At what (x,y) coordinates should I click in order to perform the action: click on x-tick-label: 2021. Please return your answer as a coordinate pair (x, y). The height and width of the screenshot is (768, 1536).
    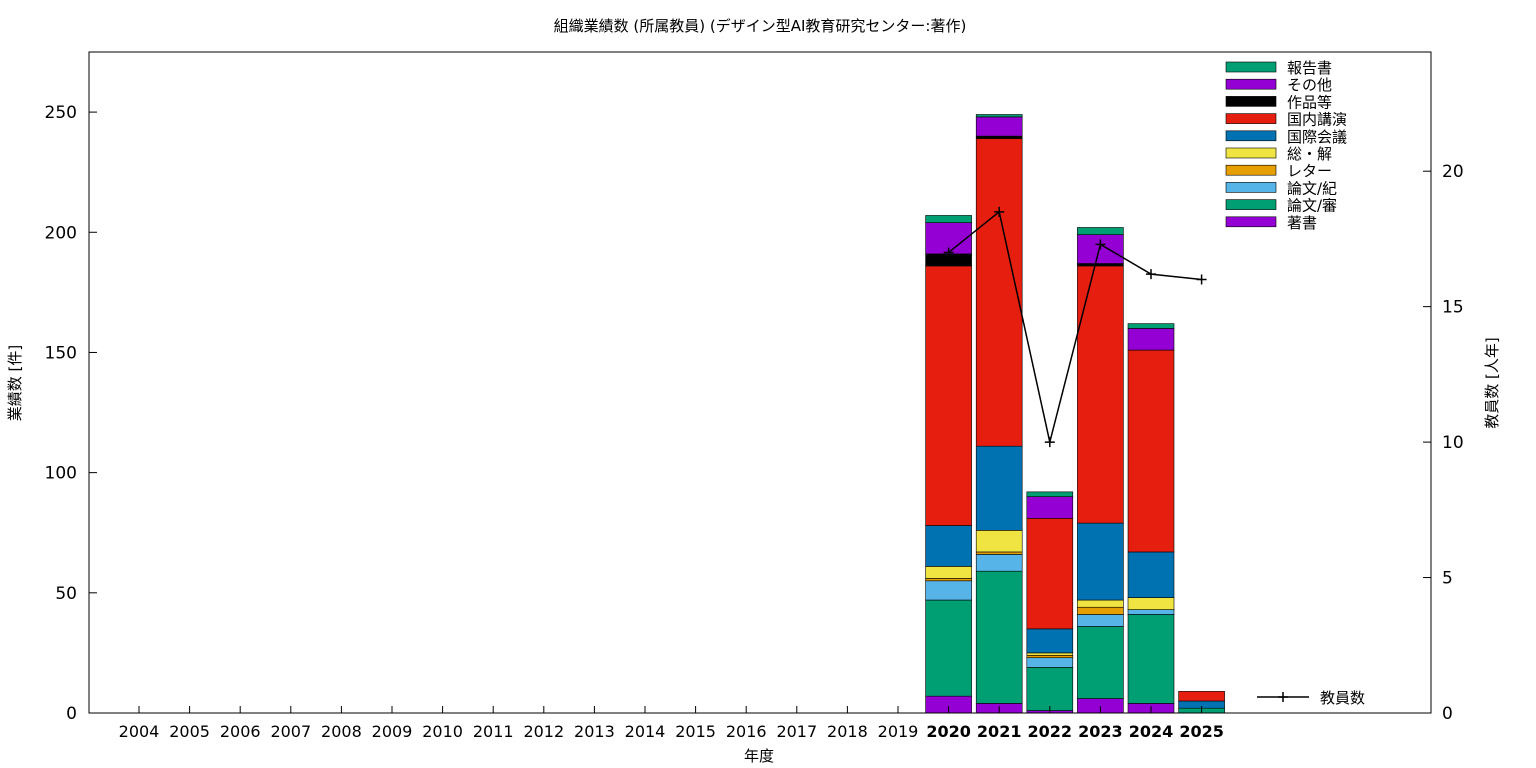
    Looking at the image, I should click on (999, 731).